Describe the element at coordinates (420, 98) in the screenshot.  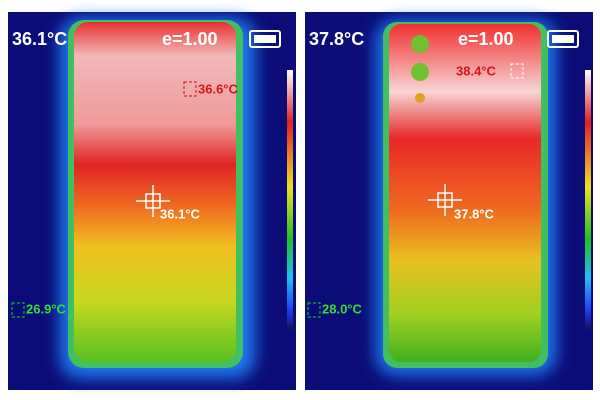
I see `camera-flash` at that location.